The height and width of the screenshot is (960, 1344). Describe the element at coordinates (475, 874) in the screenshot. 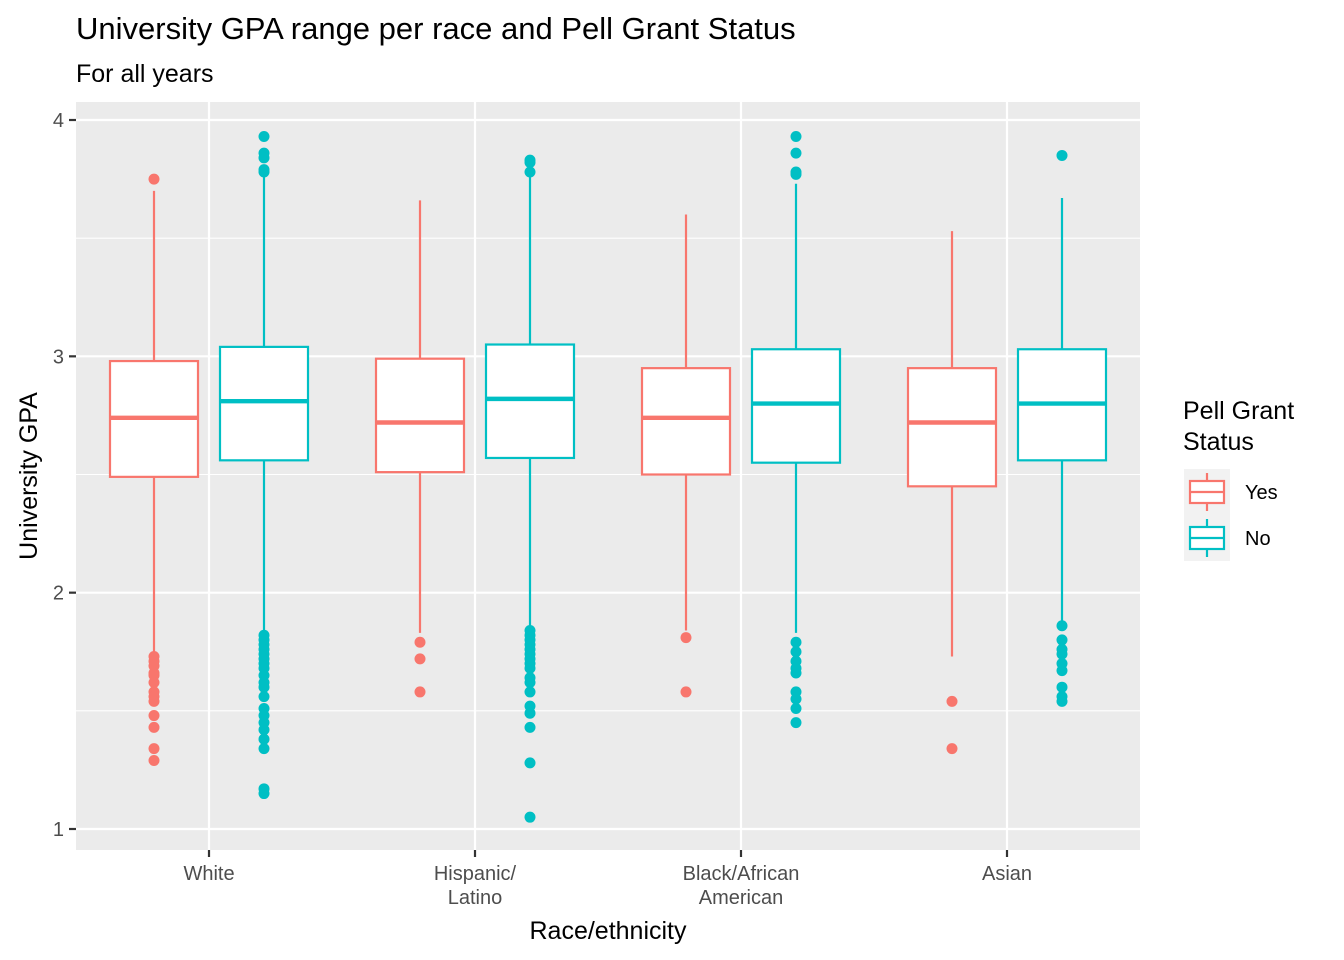

I see `x-tick-label-line: Hispanic/` at that location.